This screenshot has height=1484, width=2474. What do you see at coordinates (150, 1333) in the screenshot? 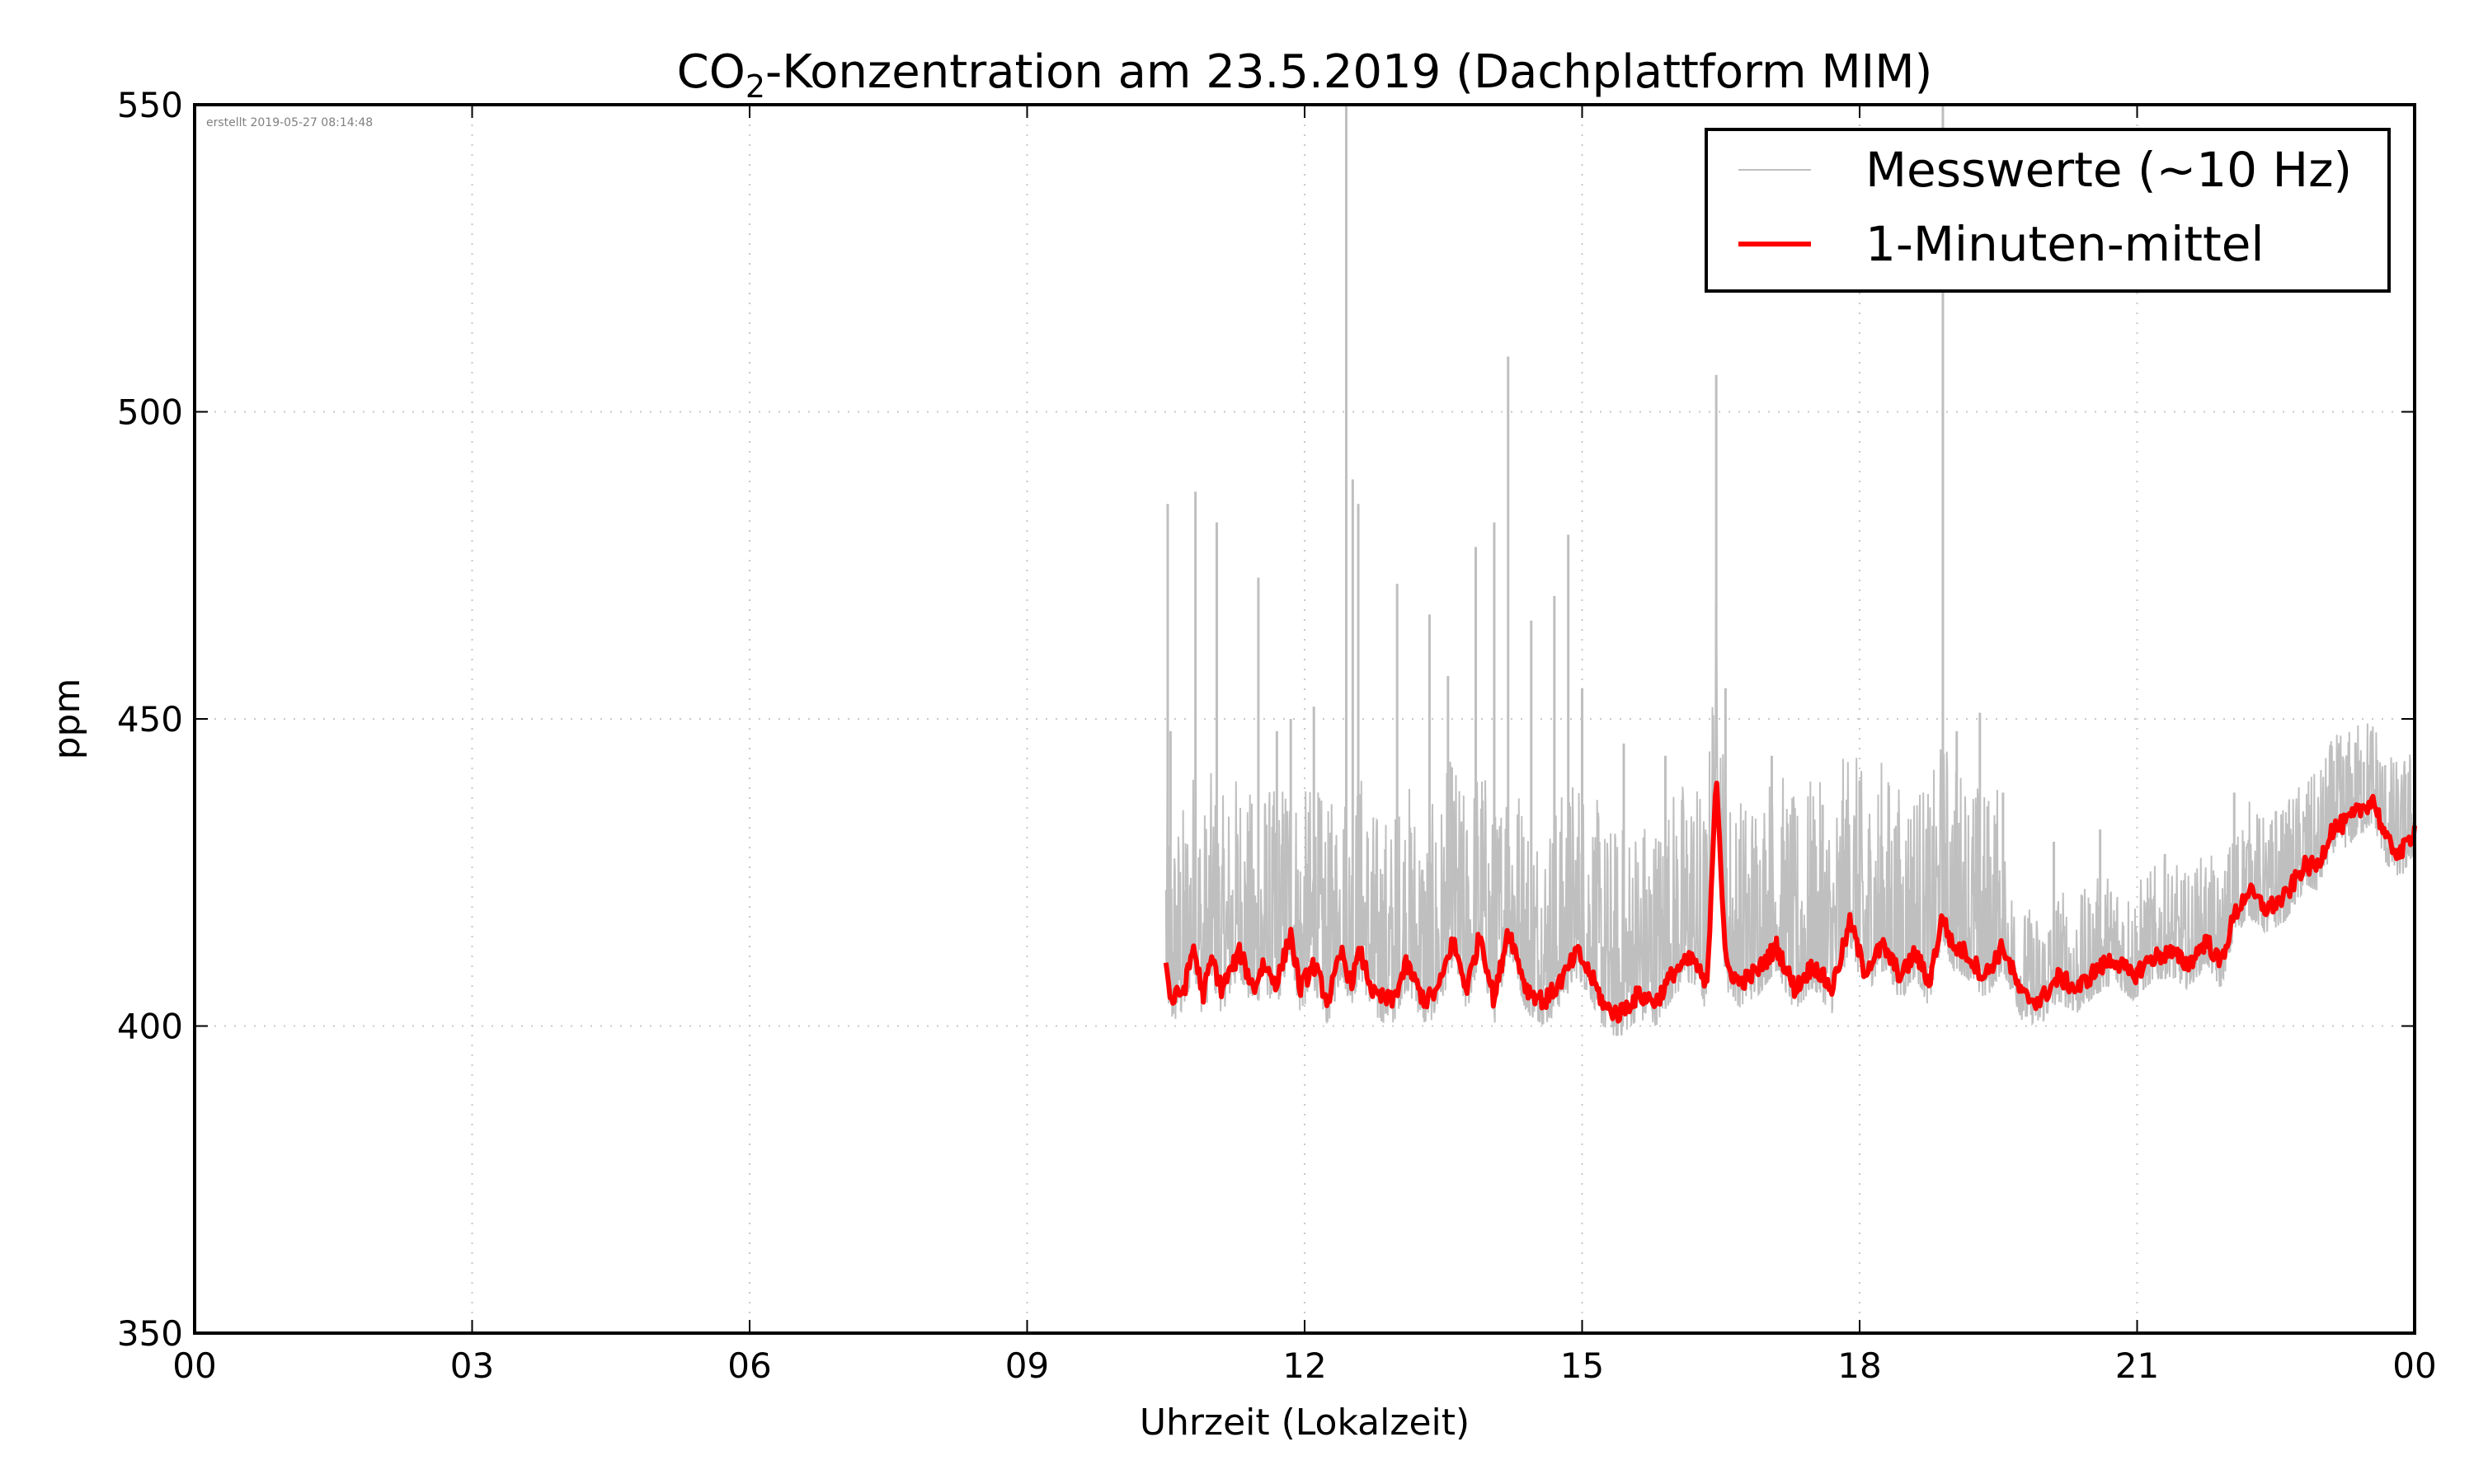
I see `y-tick-label: 350` at bounding box center [150, 1333].